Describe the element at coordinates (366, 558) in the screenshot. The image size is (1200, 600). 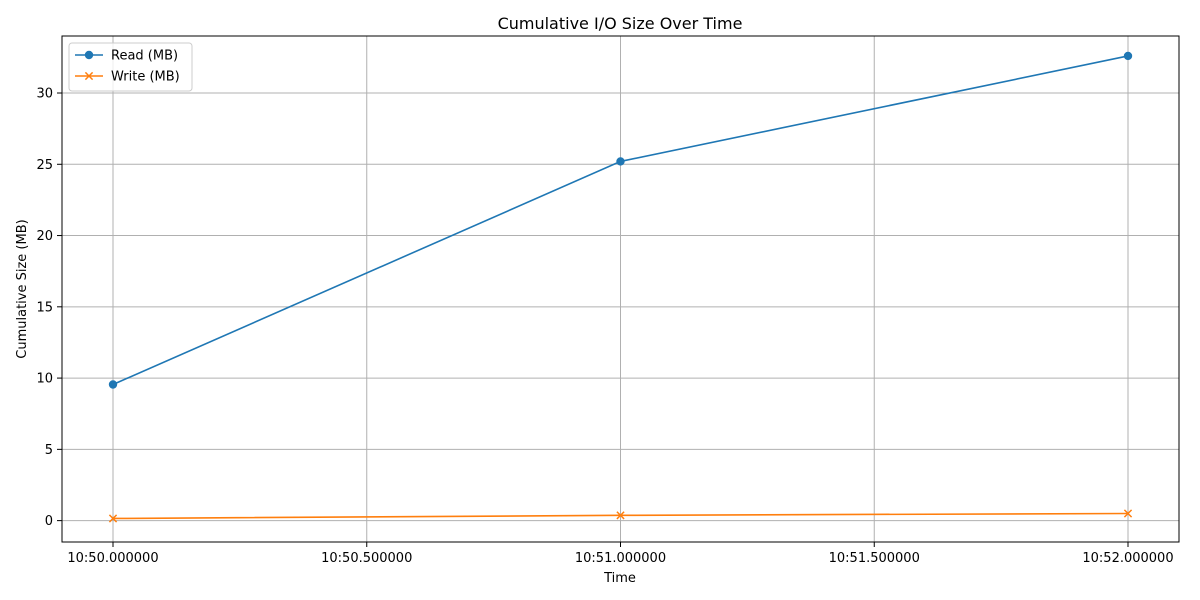
I see `x-tick-label: 10:50.500000` at that location.